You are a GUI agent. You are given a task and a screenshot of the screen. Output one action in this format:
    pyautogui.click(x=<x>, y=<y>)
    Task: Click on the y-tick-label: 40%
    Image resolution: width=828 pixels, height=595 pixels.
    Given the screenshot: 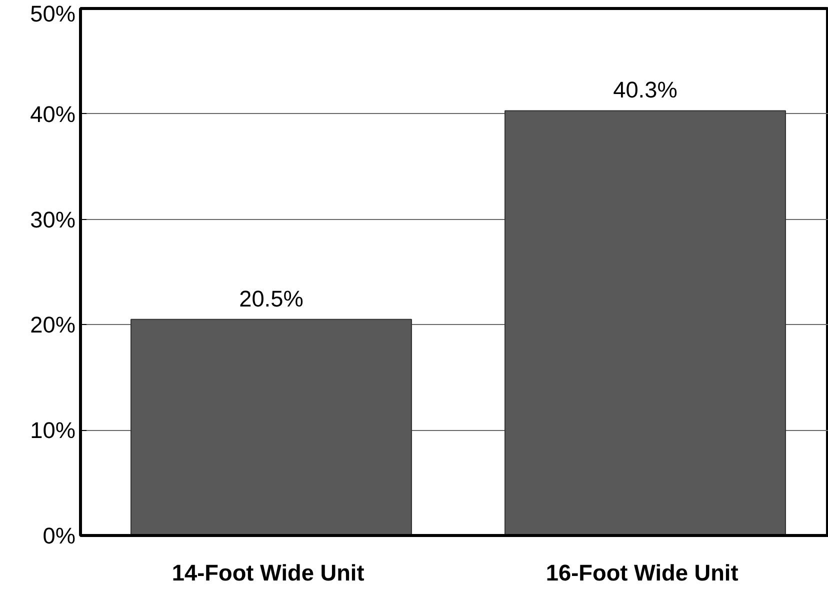 What is the action you would take?
    pyautogui.click(x=53, y=113)
    